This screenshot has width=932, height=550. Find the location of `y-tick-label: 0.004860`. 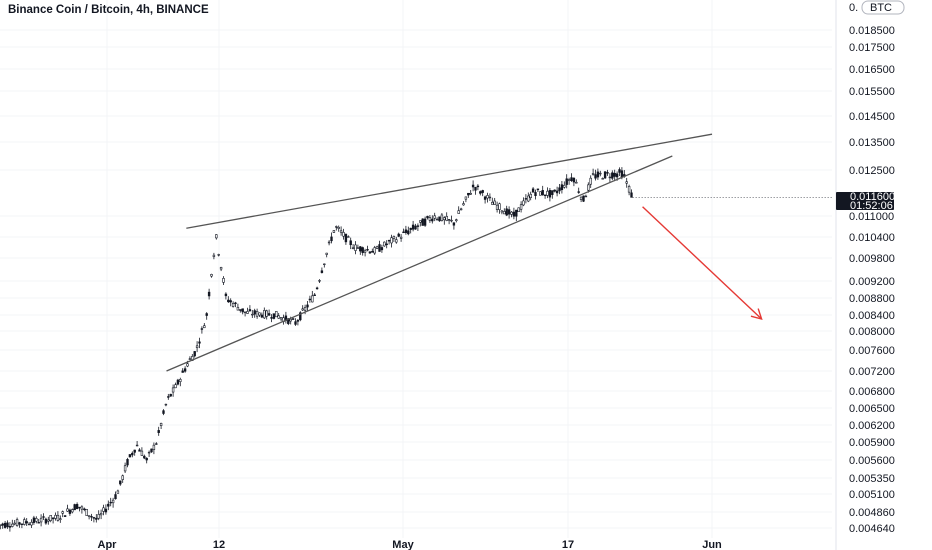

y-tick-label: 0.004860 is located at coordinates (872, 513).